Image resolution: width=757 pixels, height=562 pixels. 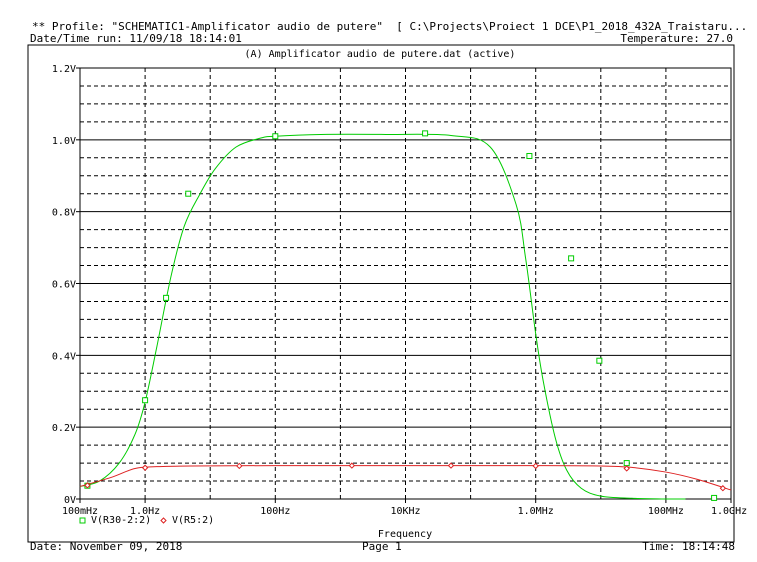 I want to click on legend: V(R30-2:2) V(R5:2), so click(x=146, y=520).